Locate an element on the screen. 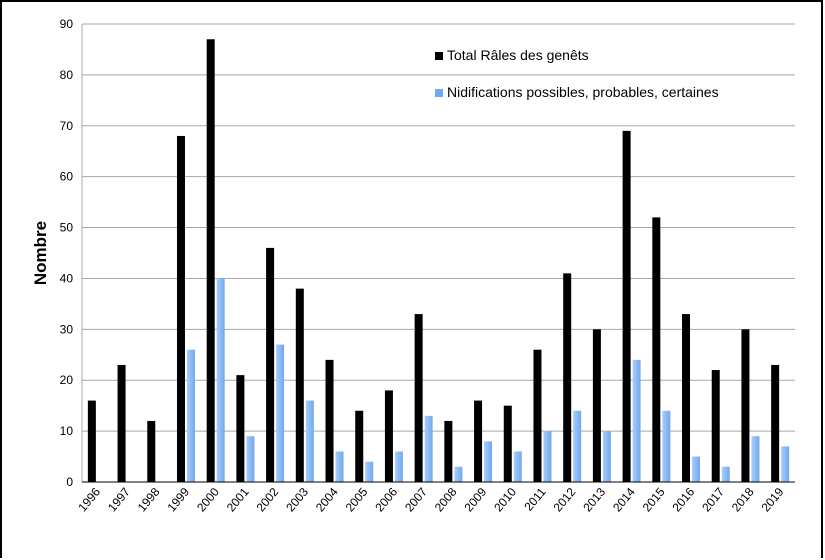 Image resolution: width=825 pixels, height=560 pixels. y-tick-label: 20 is located at coordinates (67, 380).